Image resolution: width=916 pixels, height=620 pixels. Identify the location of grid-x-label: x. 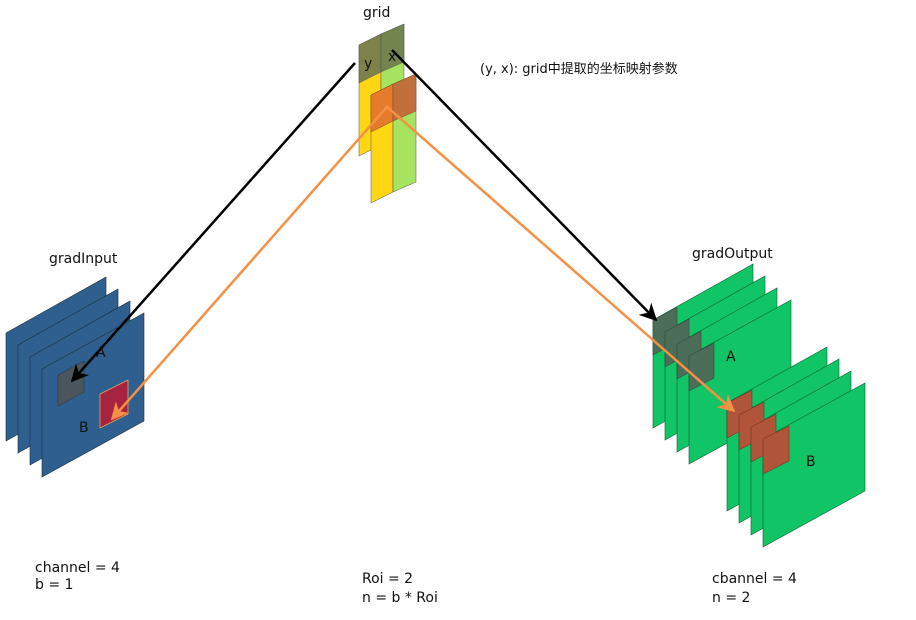
(392, 57).